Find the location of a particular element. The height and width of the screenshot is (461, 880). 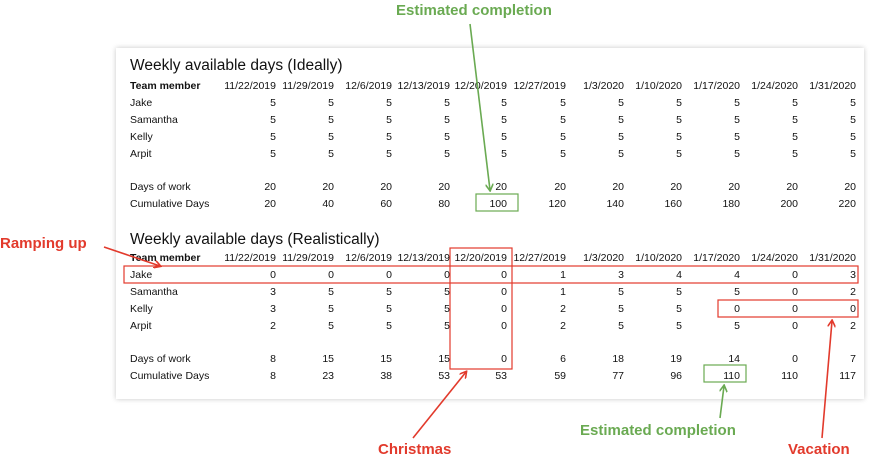

total-value: 200 is located at coordinates (789, 204).